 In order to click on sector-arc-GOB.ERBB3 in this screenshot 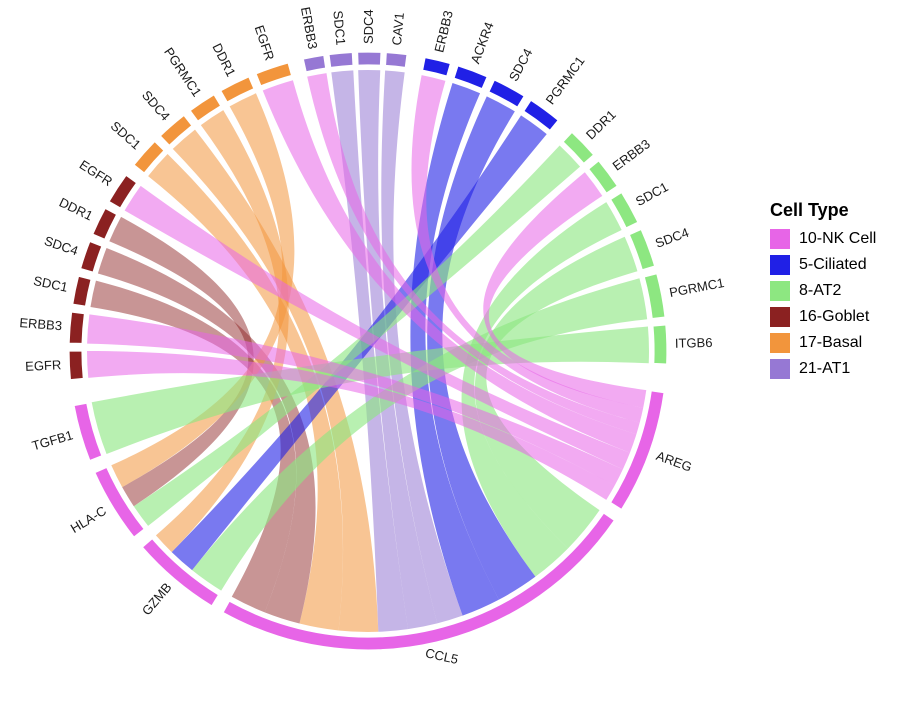, I will do `click(77, 328)`.